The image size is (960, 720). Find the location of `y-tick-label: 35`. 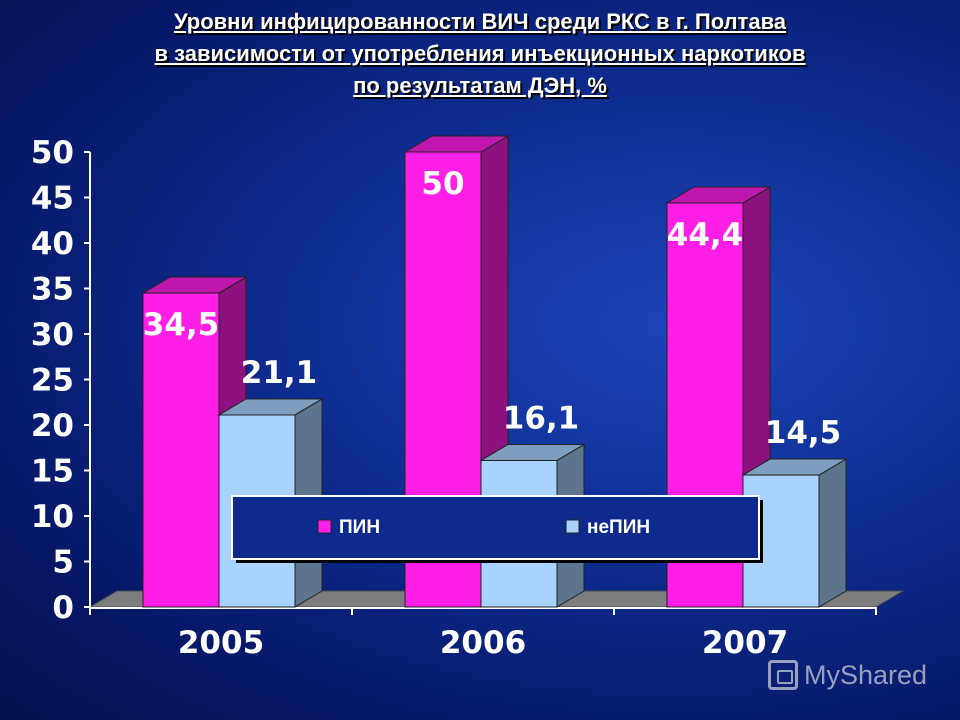

y-tick-label: 35 is located at coordinates (52, 290).